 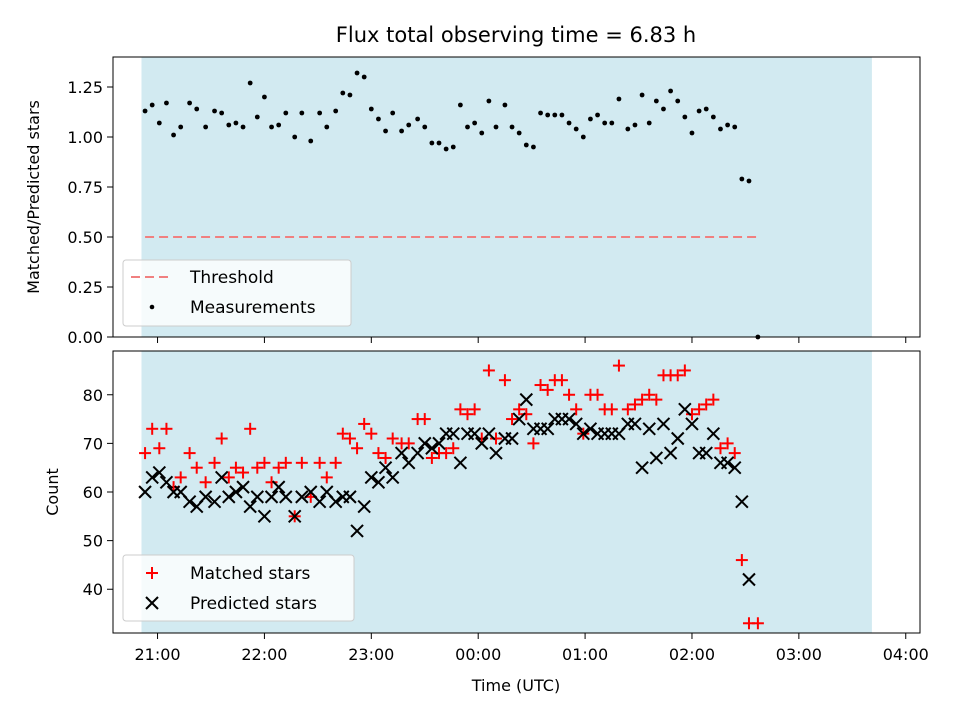 I want to click on y-tick-label: 0.25, so click(x=85, y=287).